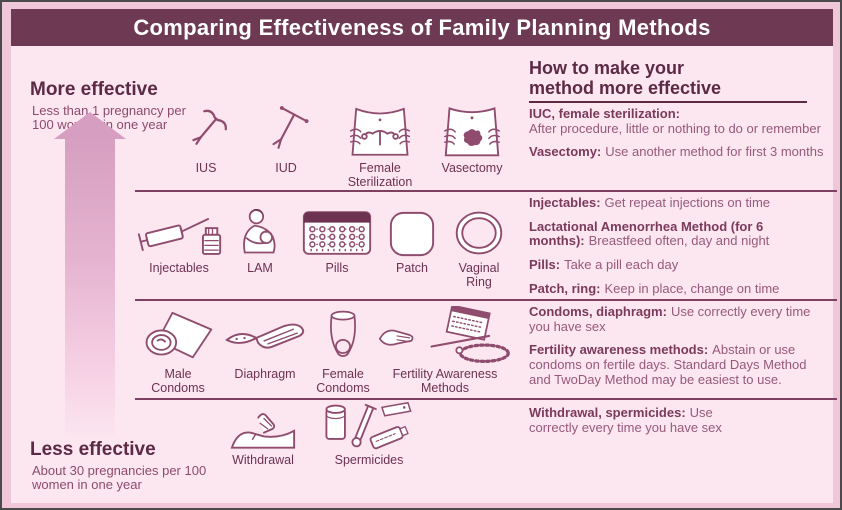 Image resolution: width=842 pixels, height=510 pixels. Describe the element at coordinates (337, 268) in the screenshot. I see `method-label: Pills` at that location.